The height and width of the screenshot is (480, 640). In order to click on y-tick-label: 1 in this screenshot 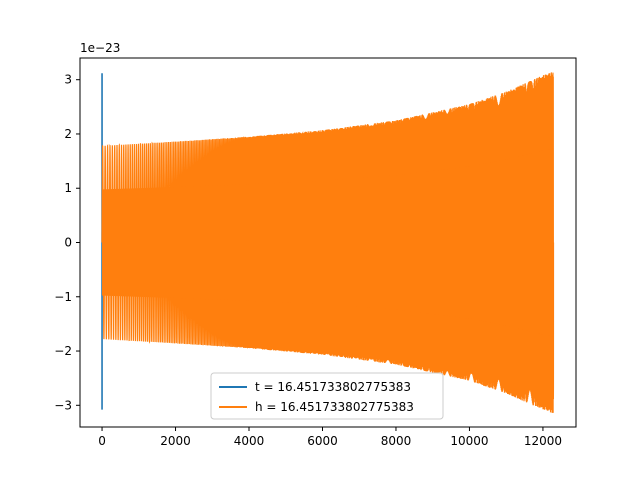, I will do `click(68, 188)`.